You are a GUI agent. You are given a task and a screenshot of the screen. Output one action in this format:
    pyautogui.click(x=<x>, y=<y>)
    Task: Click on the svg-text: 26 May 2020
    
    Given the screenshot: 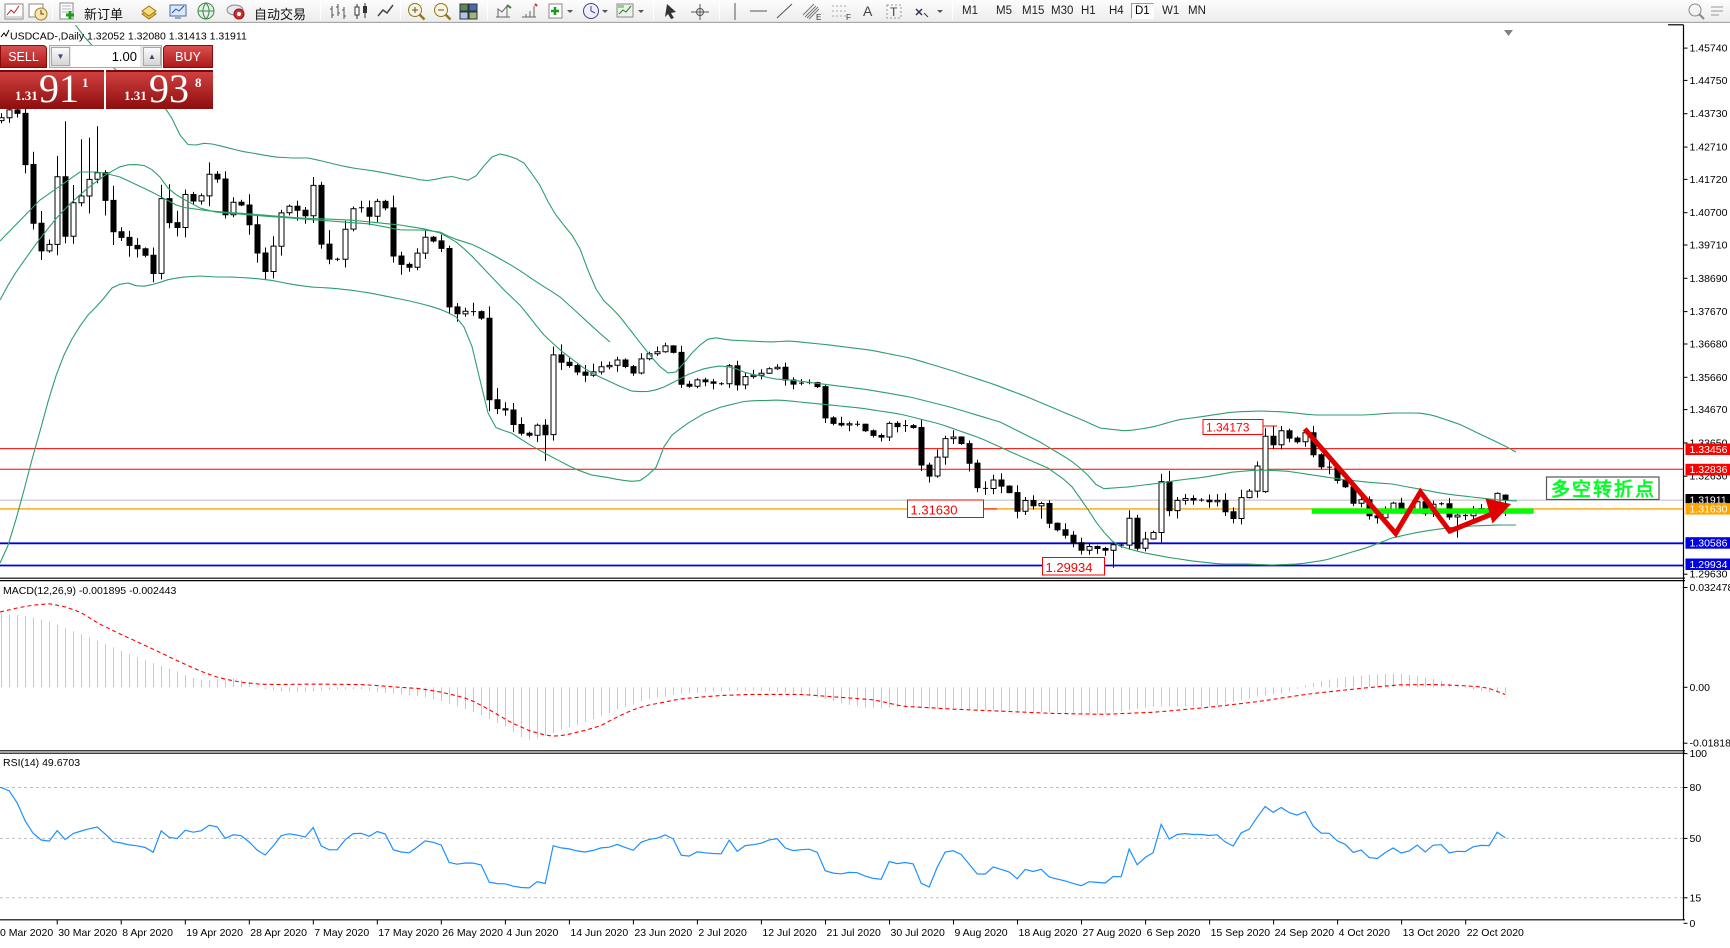 What is the action you would take?
    pyautogui.click(x=472, y=933)
    